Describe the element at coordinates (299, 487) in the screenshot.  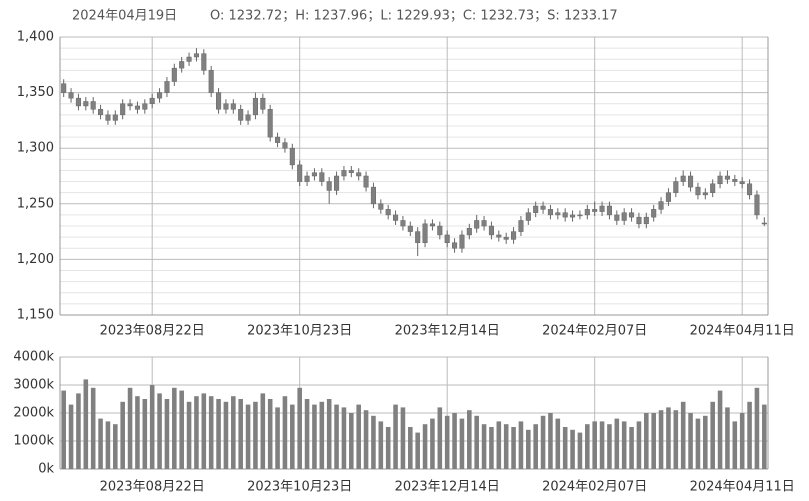
I see `x-tick-label: 2023年10月23日` at that location.